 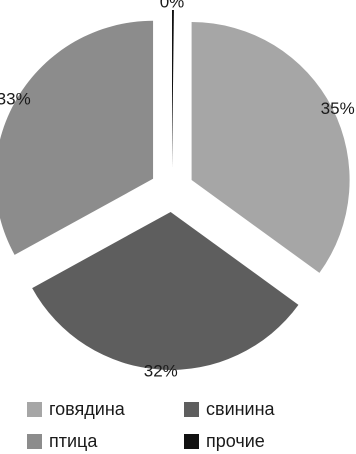 I want to click on legend-label-pork: свинина, so click(x=240, y=409).